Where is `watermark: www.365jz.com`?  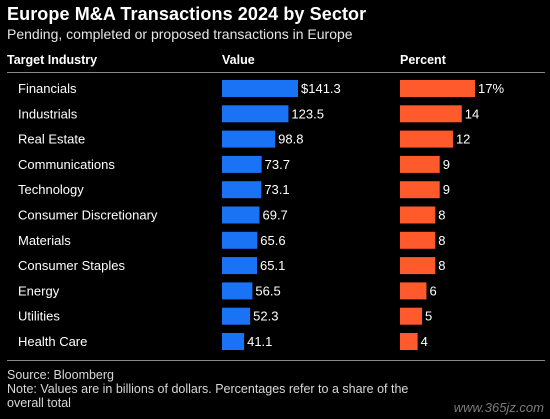
watermark: www.365jz.com is located at coordinates (498, 407).